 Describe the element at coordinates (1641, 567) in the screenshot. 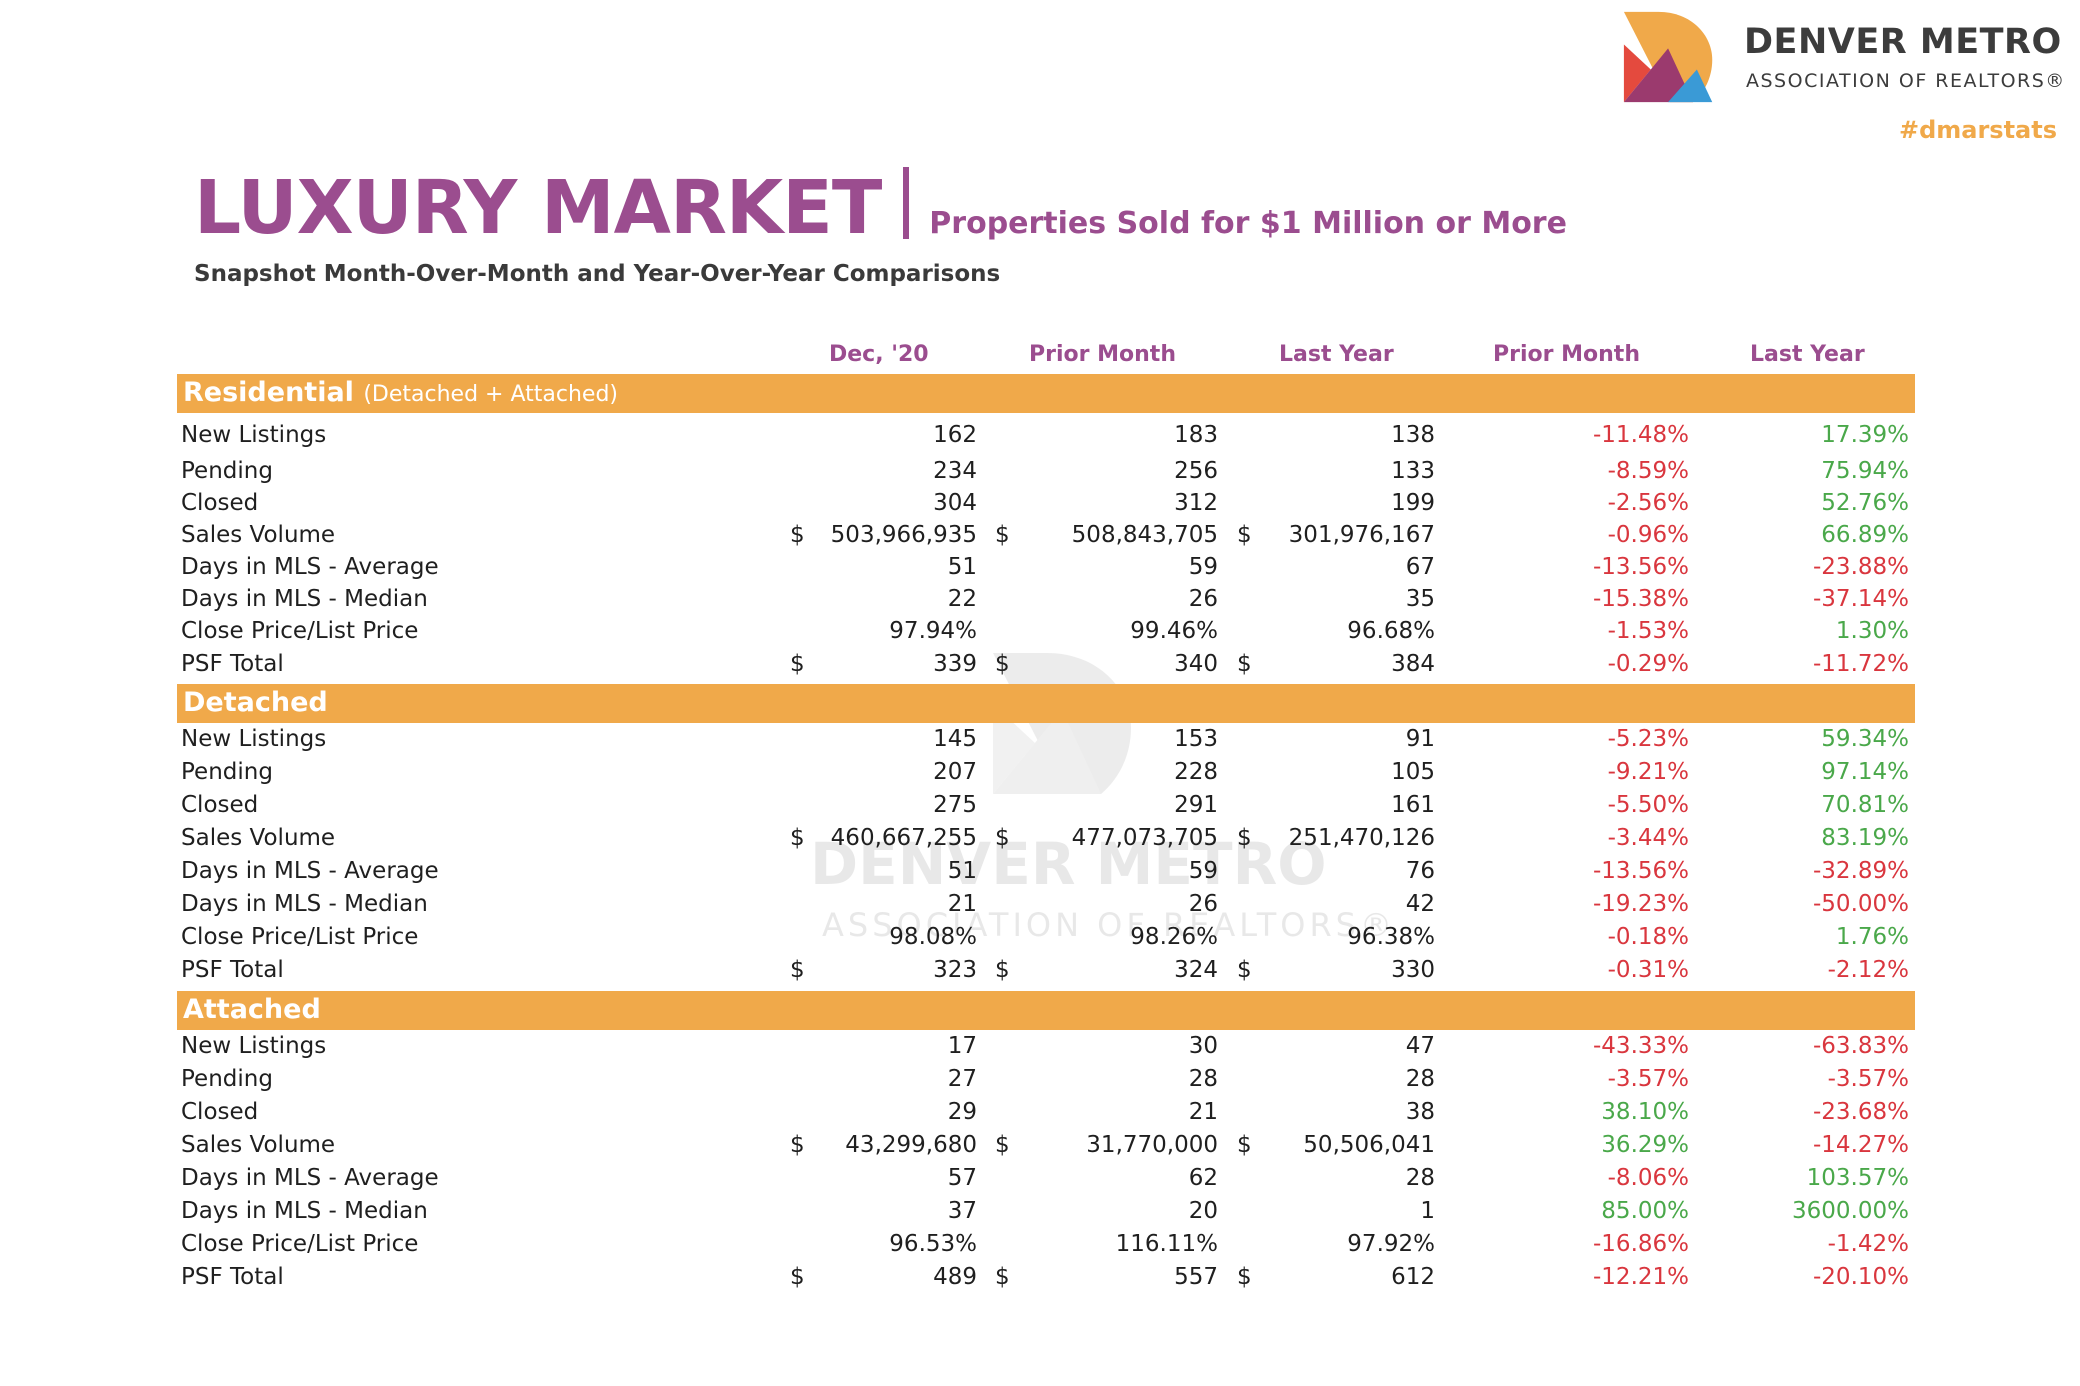

I see `pct-prior-month: -13.56%` at that location.